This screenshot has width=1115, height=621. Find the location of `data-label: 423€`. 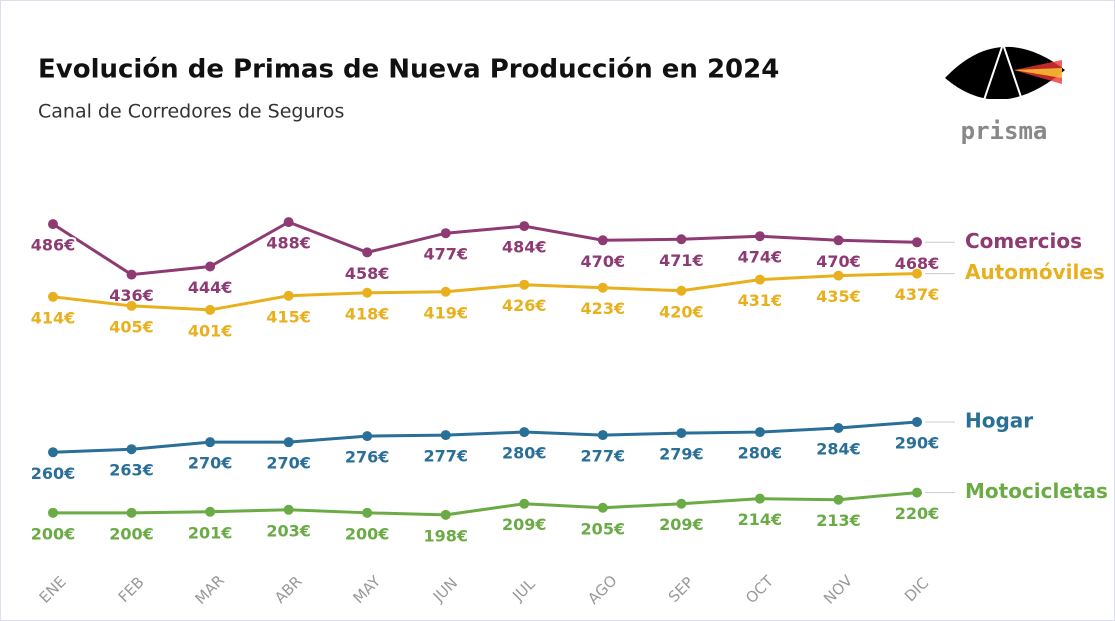

data-label: 423€ is located at coordinates (603, 308).